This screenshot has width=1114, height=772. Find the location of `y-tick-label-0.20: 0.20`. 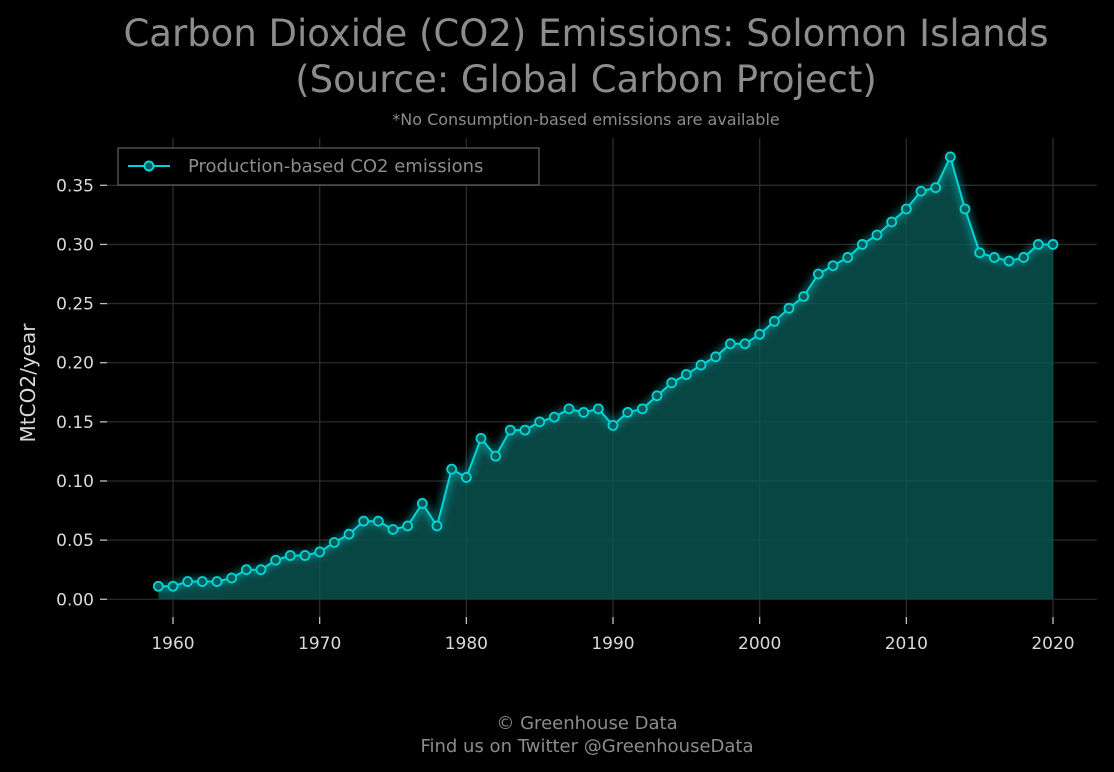

y-tick-label-0.20: 0.20 is located at coordinates (75, 364).